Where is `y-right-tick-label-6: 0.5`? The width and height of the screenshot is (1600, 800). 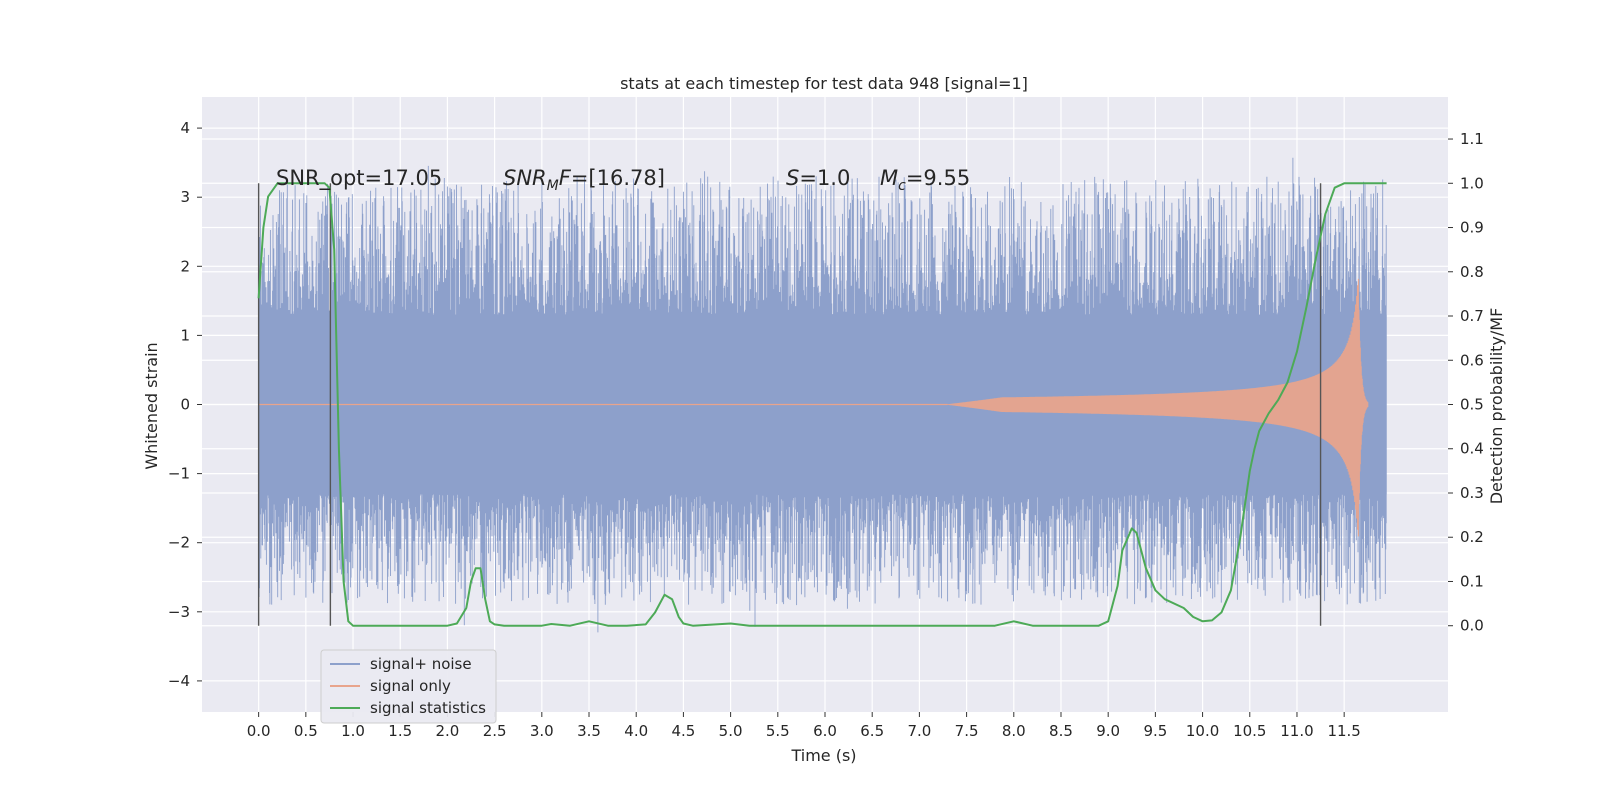 y-right-tick-label-6: 0.5 is located at coordinates (1472, 405).